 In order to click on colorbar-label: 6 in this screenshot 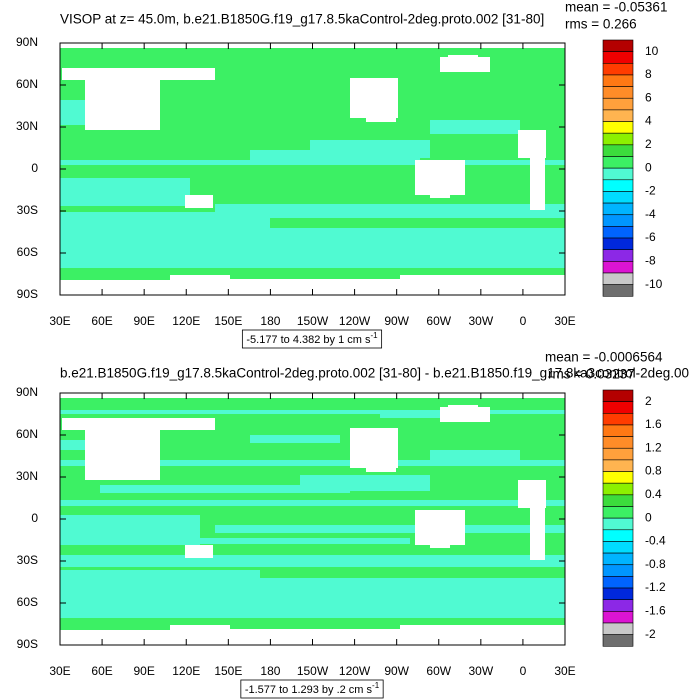, I will do `click(648, 97)`.